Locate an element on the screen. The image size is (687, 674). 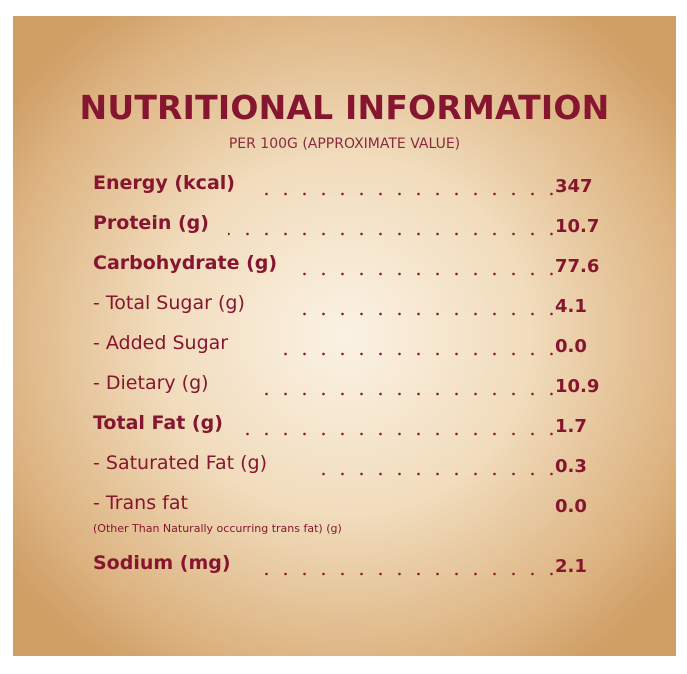
nutrient-row-energy: Energy (kcal) 347 is located at coordinates (363, 187).